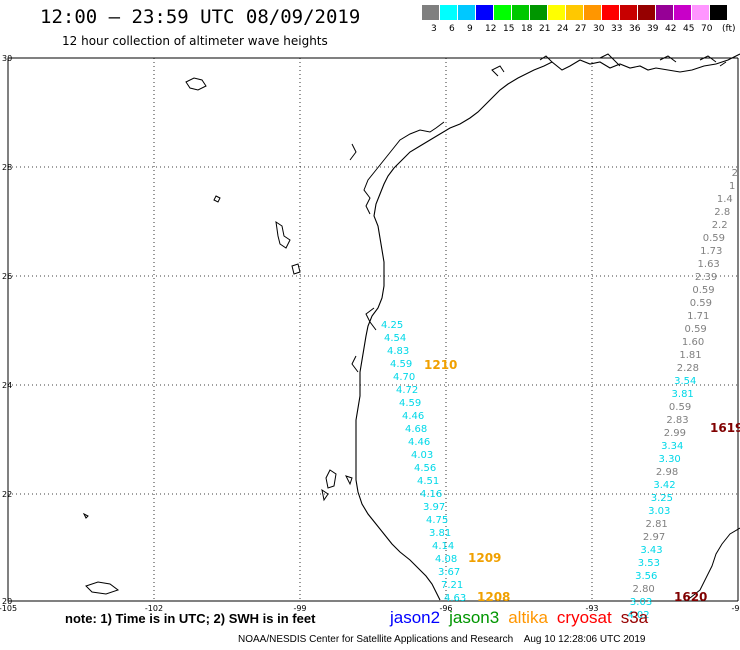 The width and height of the screenshot is (740, 650). What do you see at coordinates (452, 585) in the screenshot?
I see `wave-height-value: 7.21` at bounding box center [452, 585].